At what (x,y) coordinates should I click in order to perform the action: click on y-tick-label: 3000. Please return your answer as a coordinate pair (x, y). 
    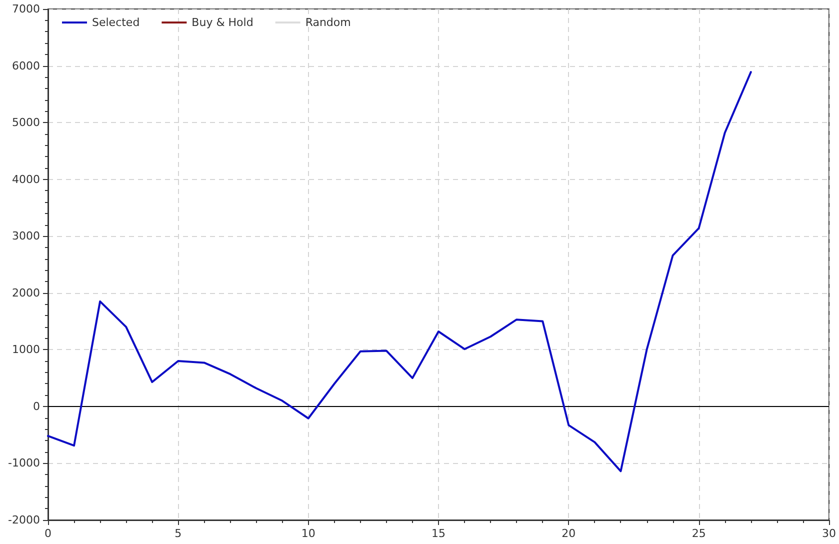
    Looking at the image, I should click on (26, 236).